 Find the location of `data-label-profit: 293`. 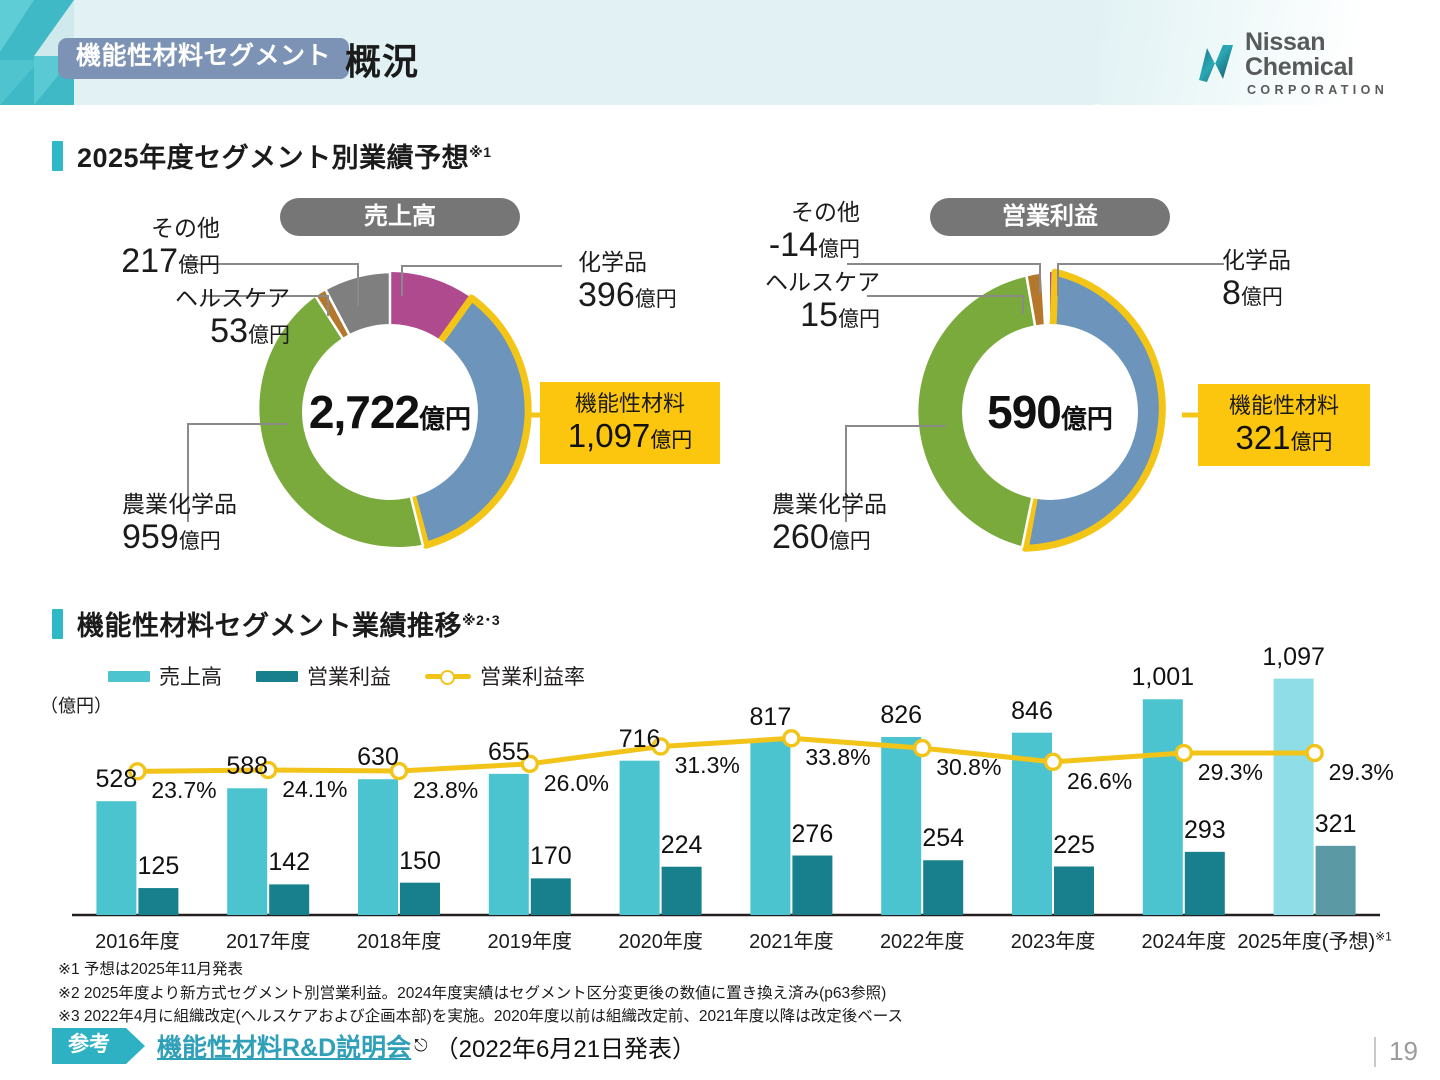

data-label-profit: 293 is located at coordinates (1204, 829).